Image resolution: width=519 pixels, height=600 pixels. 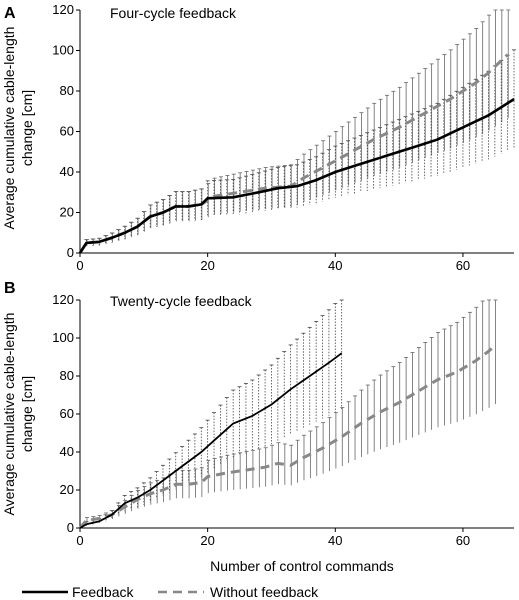 I want to click on panel-a-y-tick-label: 80, so click(x=67, y=90).